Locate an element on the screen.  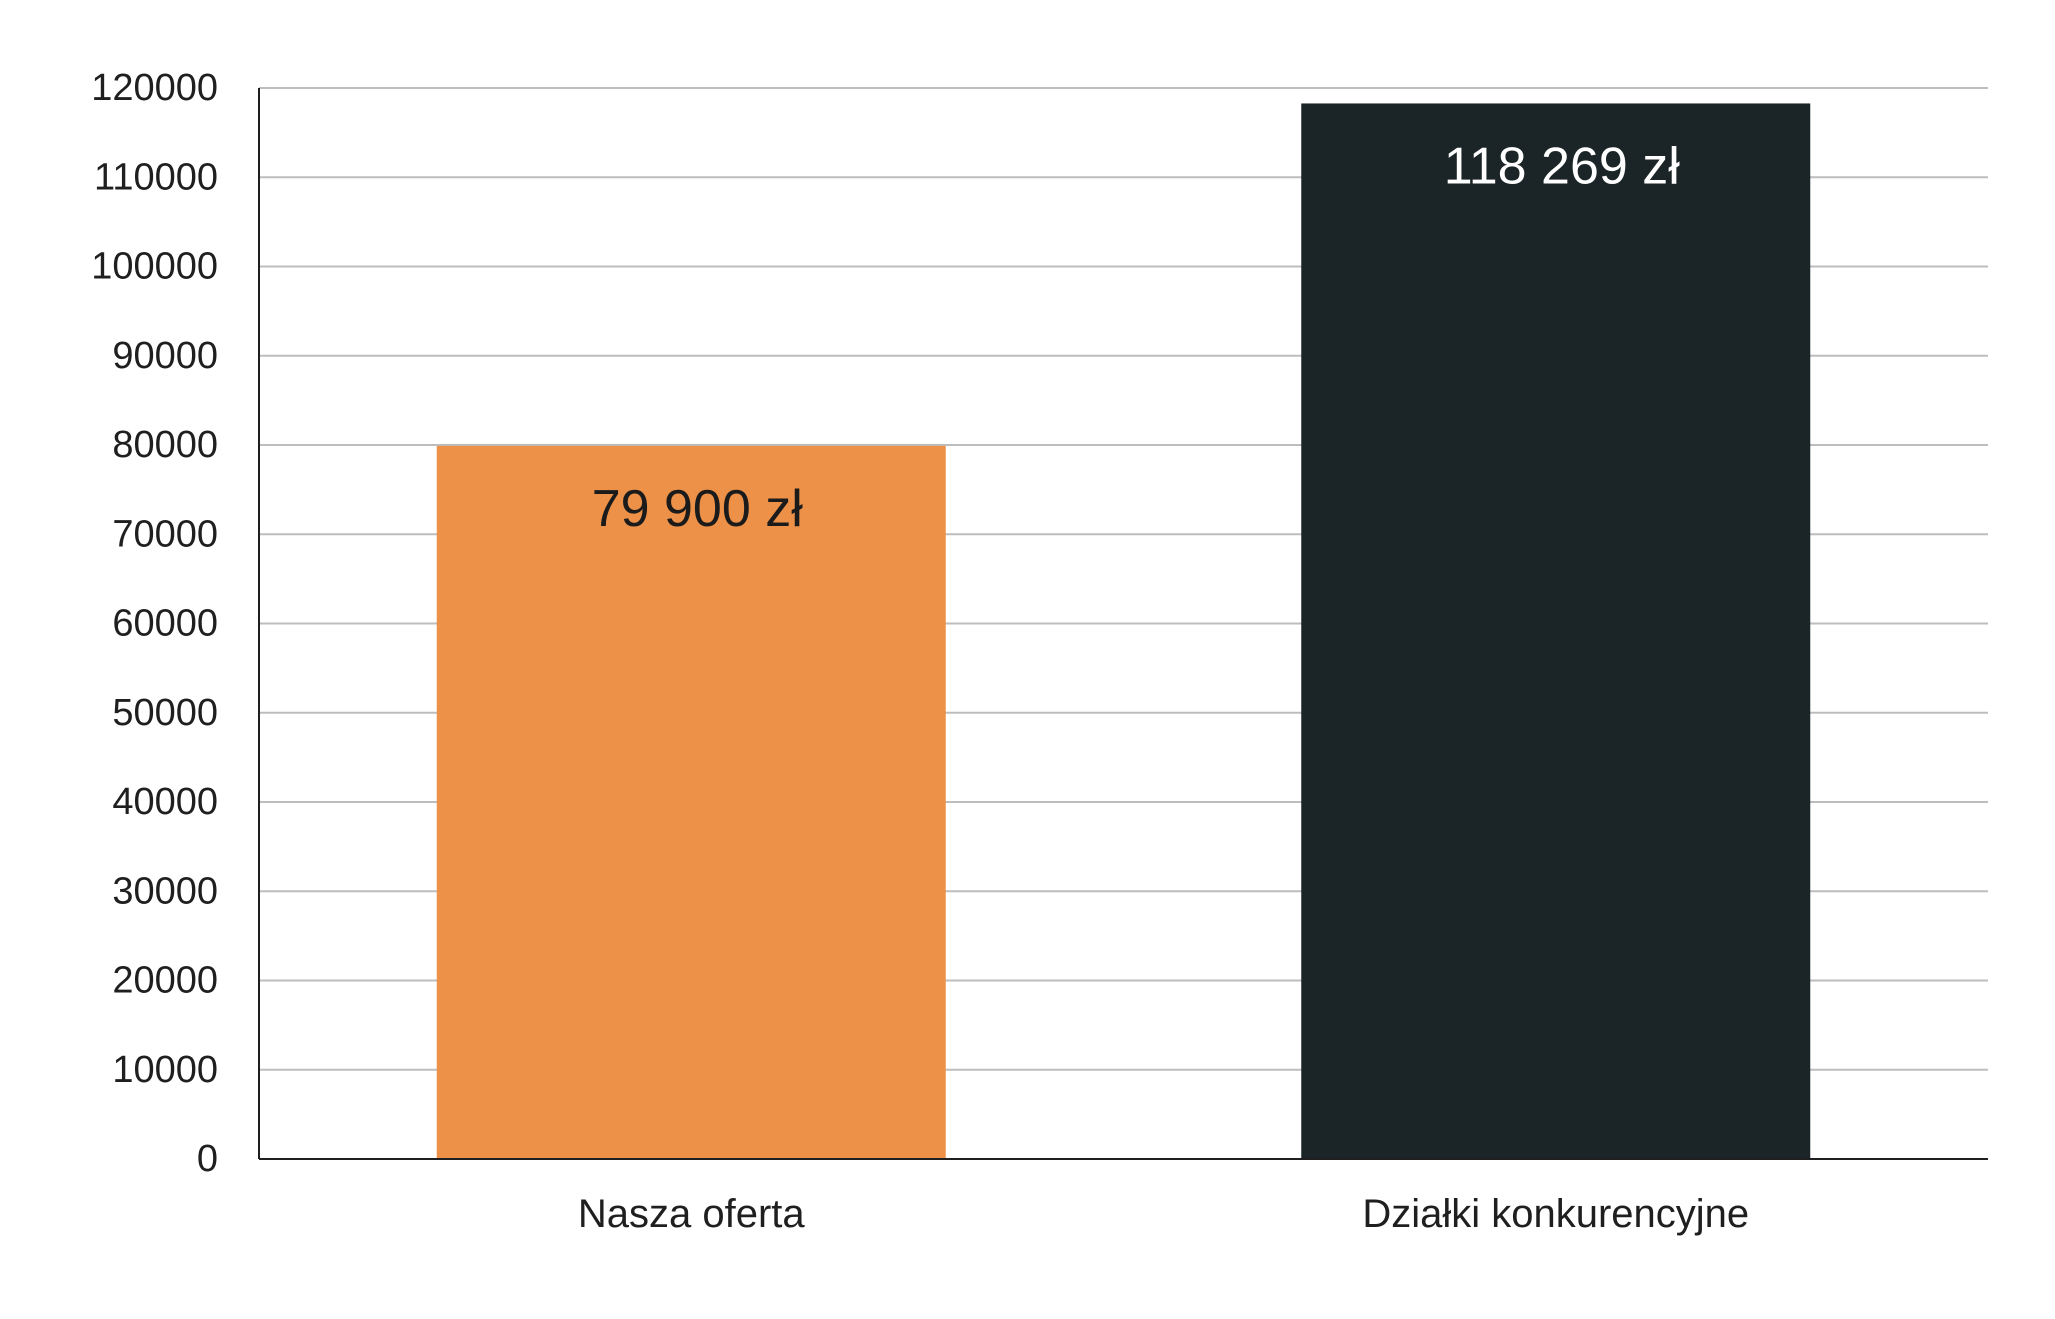
y-tick-label: 70000 is located at coordinates (165, 534).